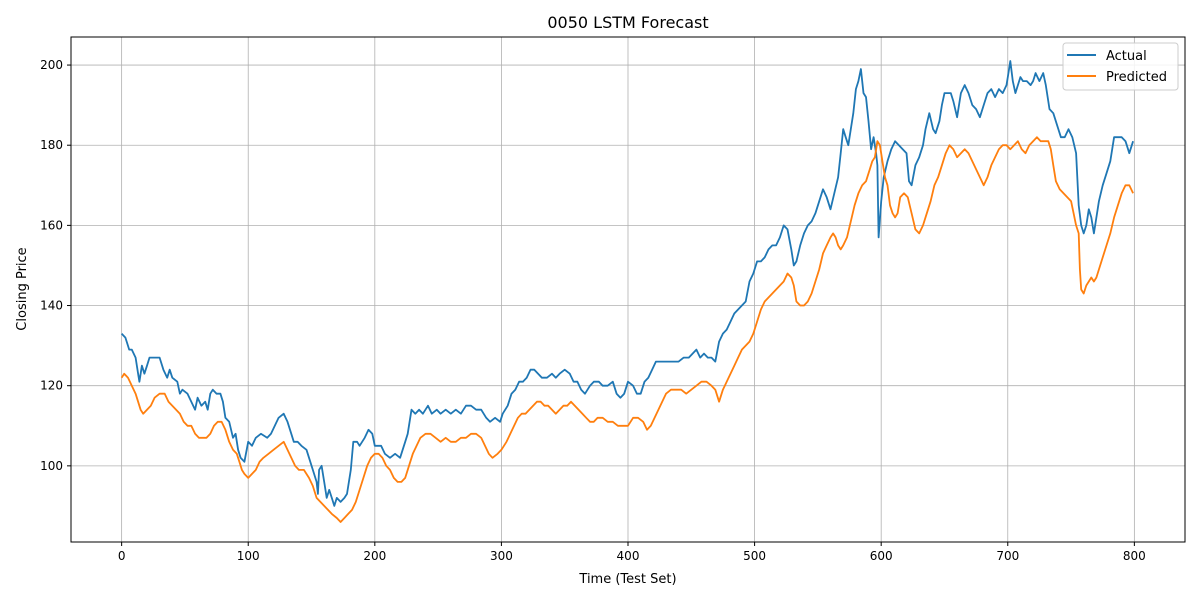 The image size is (1200, 600). I want to click on y-tick-label: 160, so click(51, 225).